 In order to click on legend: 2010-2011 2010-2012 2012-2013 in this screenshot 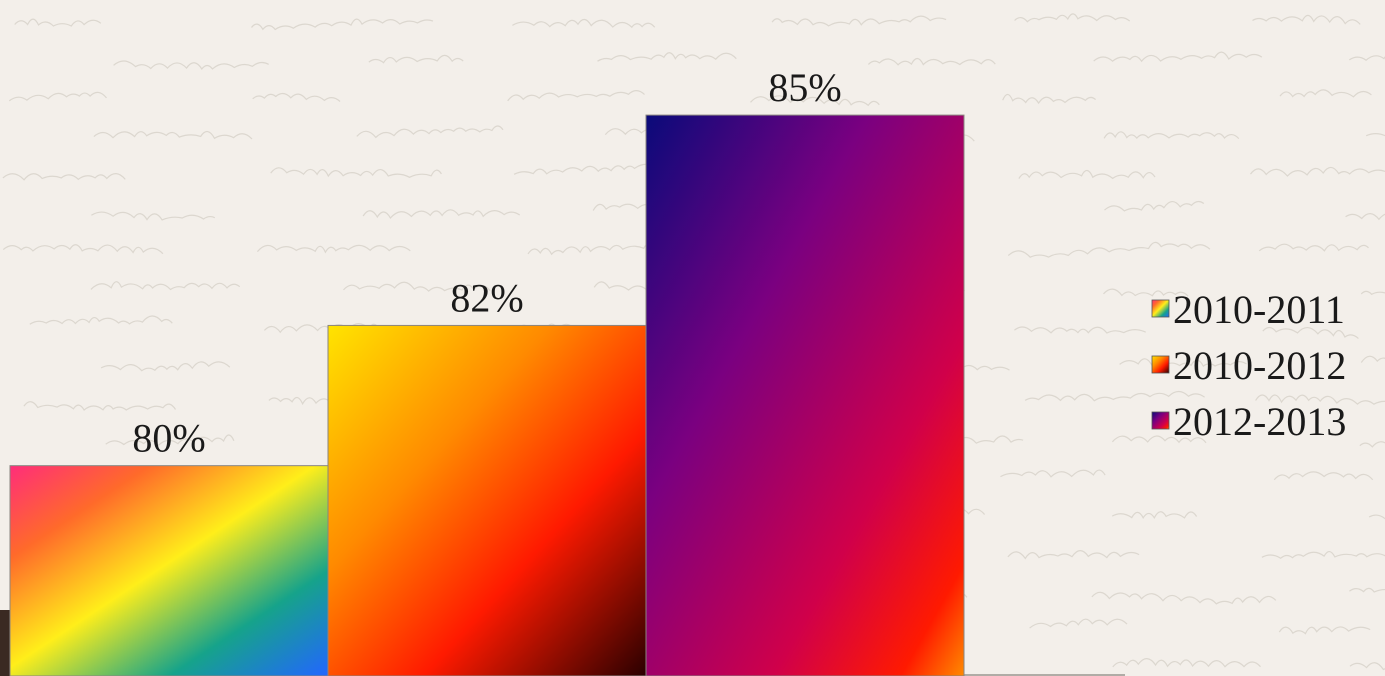, I will do `click(1248, 365)`.